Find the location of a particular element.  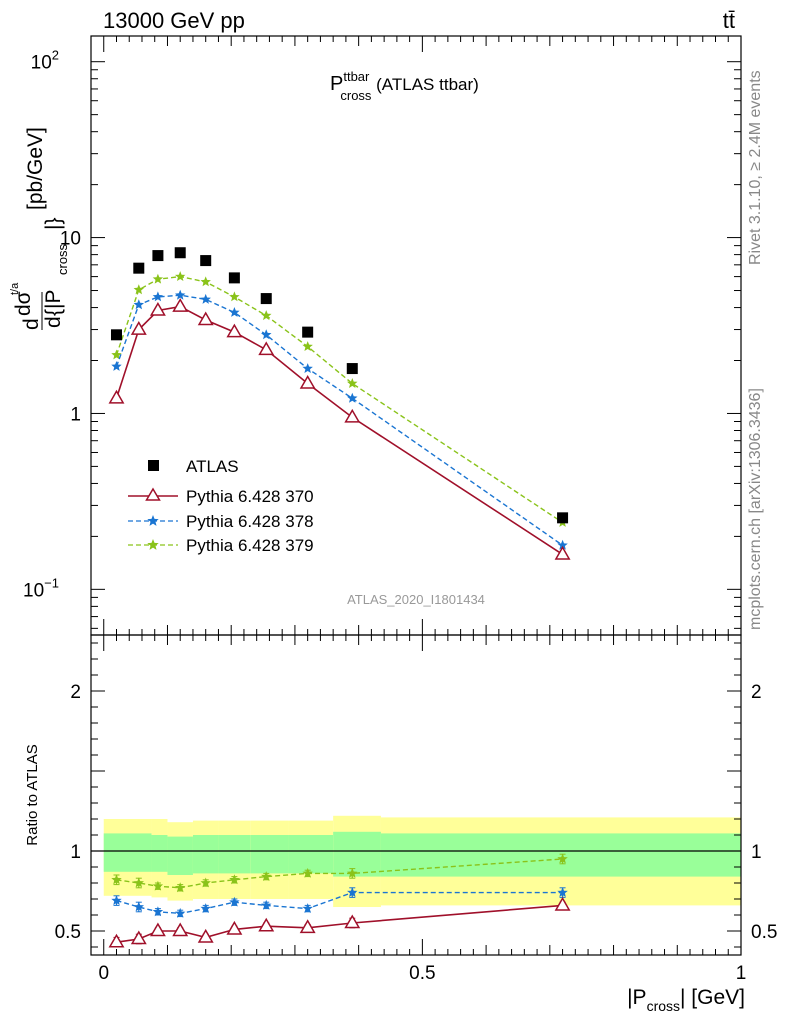

xlabel-post: | [GeV] is located at coordinates (712, 997).